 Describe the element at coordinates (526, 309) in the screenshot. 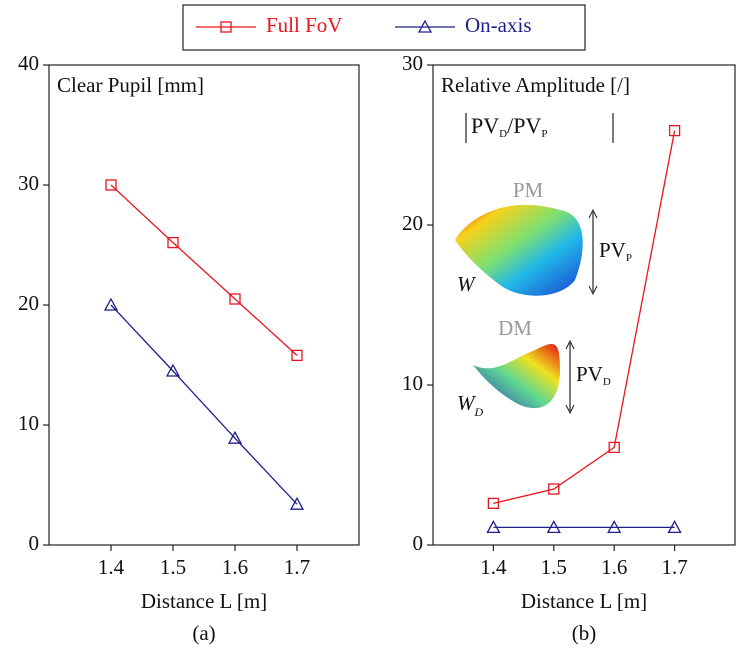

I see `insets` at that location.